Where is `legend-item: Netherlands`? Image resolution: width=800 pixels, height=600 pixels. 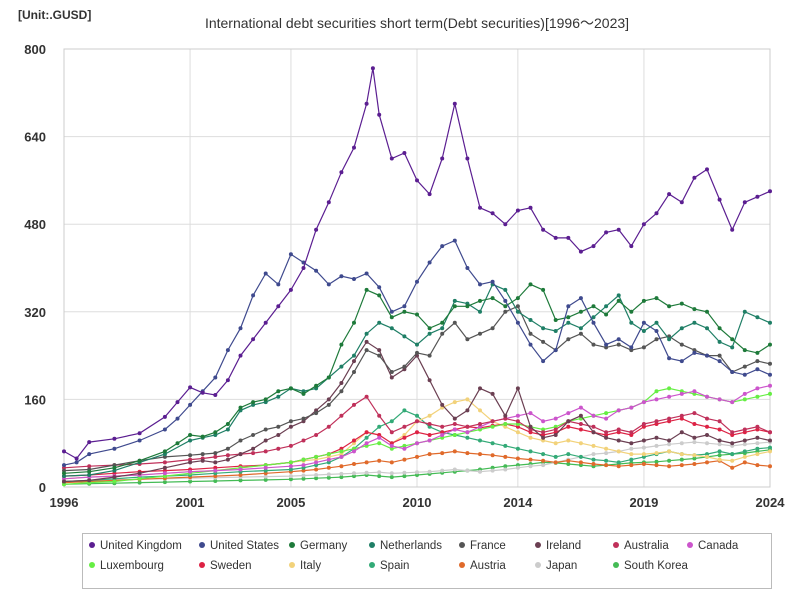
legend-item: Netherlands is located at coordinates (405, 546).